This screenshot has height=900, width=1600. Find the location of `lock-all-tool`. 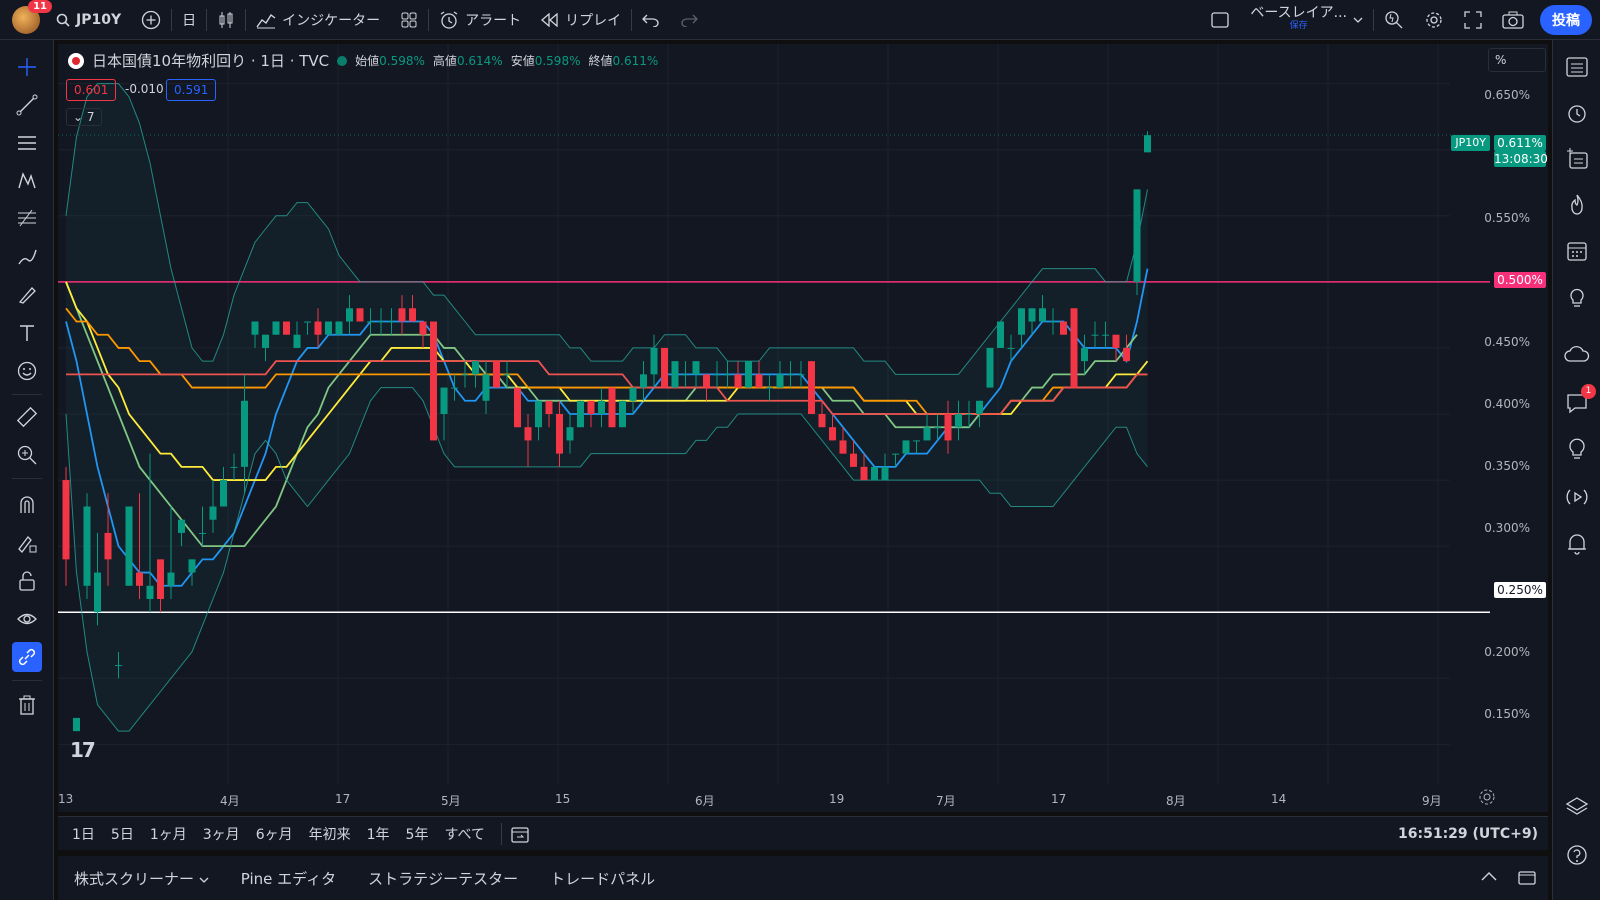

lock-all-tool is located at coordinates (27, 581).